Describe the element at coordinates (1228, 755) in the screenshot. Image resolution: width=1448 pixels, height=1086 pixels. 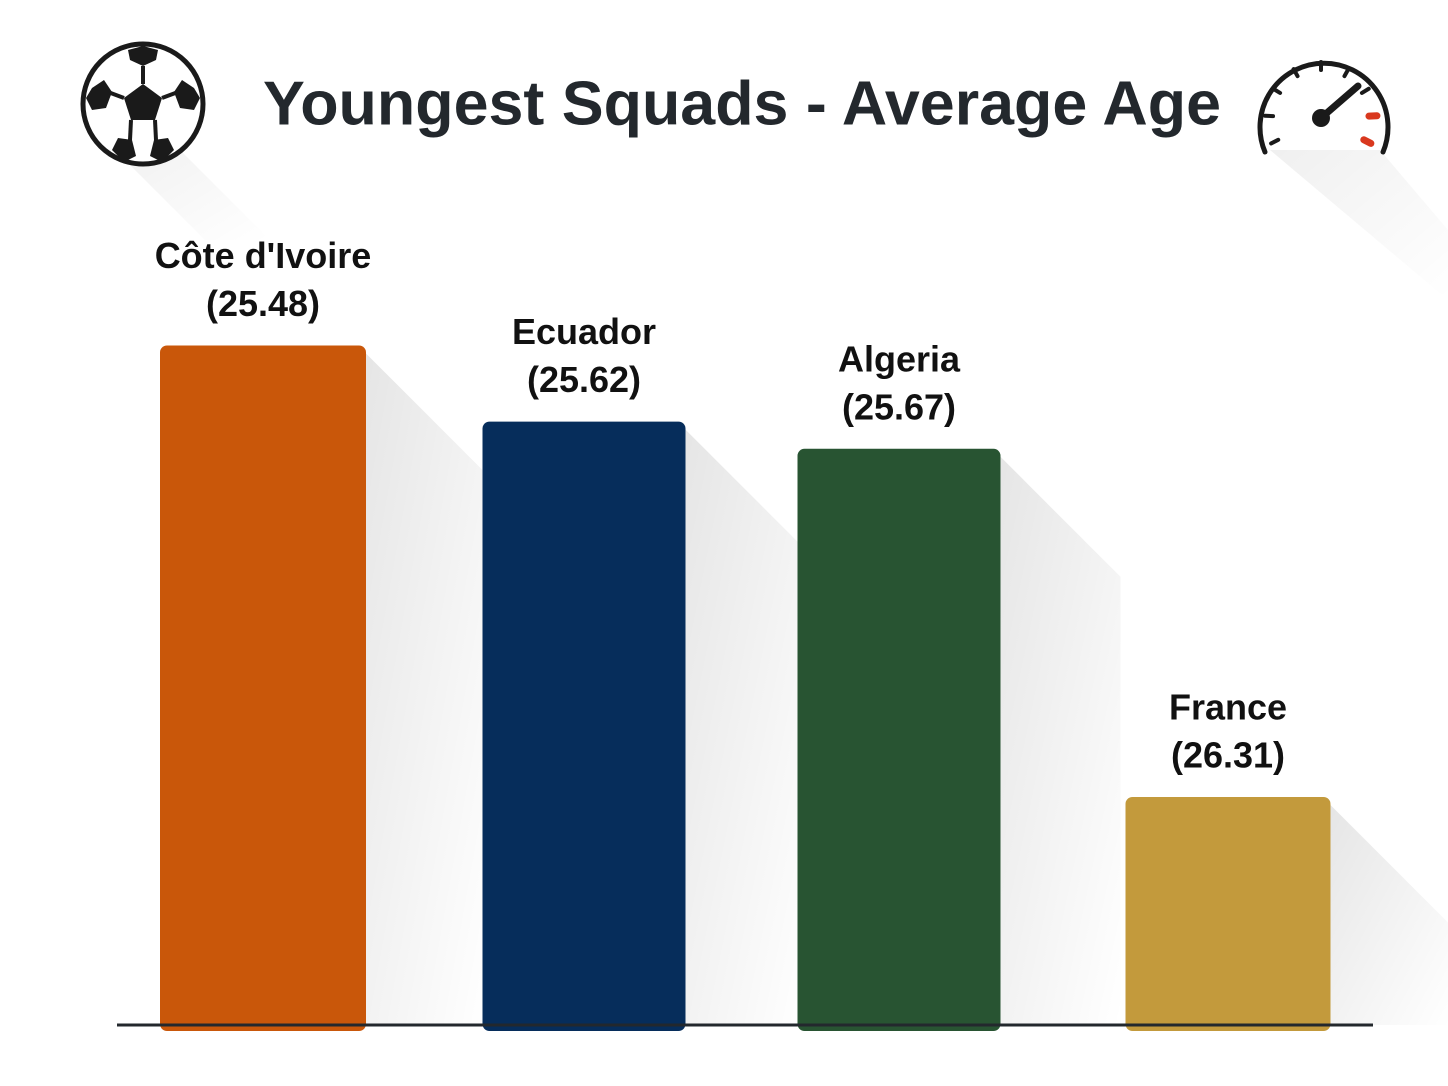
I see `bar-value-label-france: (26.31)` at that location.